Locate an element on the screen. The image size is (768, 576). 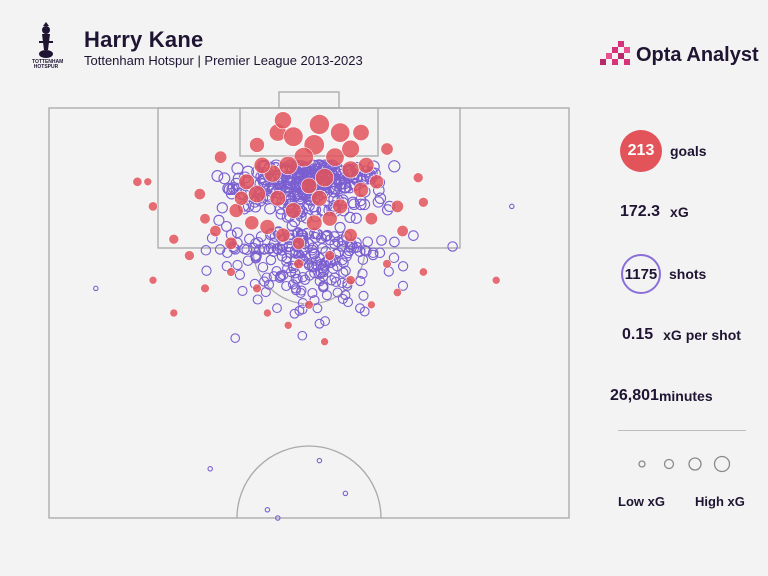
xg-label: xG is located at coordinates (679, 212).